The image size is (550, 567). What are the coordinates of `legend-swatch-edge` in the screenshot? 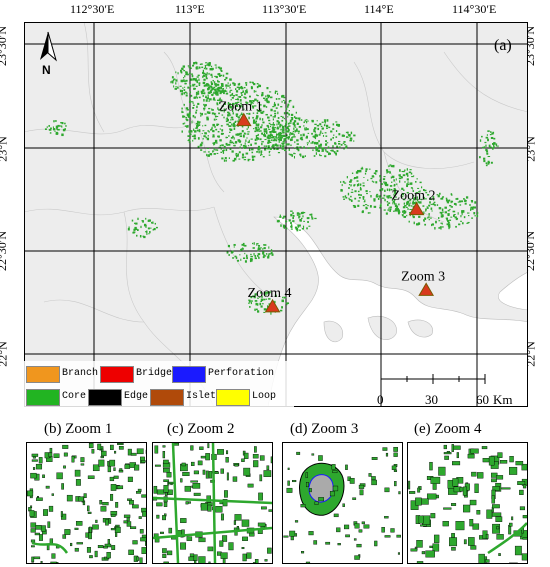 It's located at (105, 397).